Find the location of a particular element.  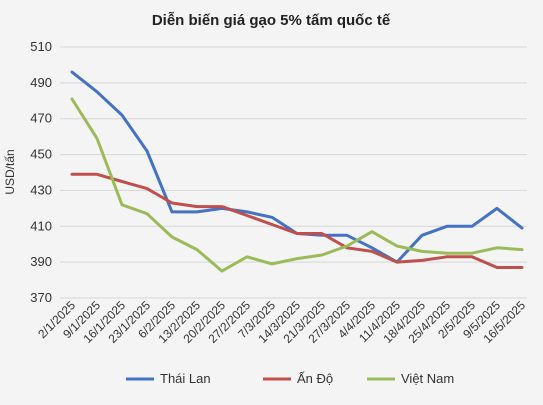

y-tick-label: 390 is located at coordinates (41, 261).